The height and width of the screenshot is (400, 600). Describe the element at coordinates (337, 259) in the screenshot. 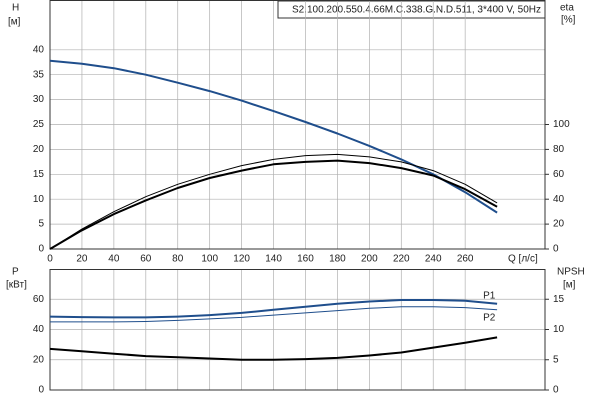

I see `x-tick-label: 180` at that location.